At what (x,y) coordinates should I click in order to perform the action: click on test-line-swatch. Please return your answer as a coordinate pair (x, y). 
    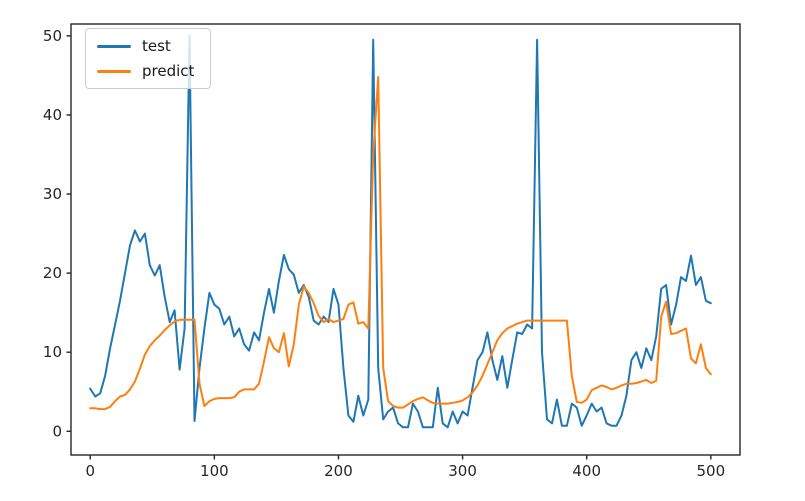
    Looking at the image, I should click on (114, 46).